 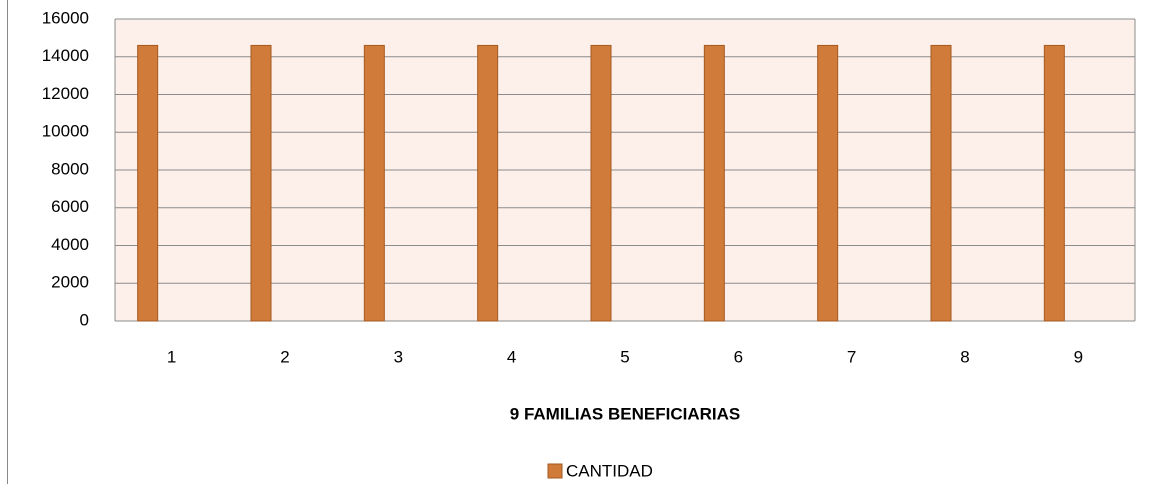 I want to click on x-tick-label: 3, so click(x=398, y=356).